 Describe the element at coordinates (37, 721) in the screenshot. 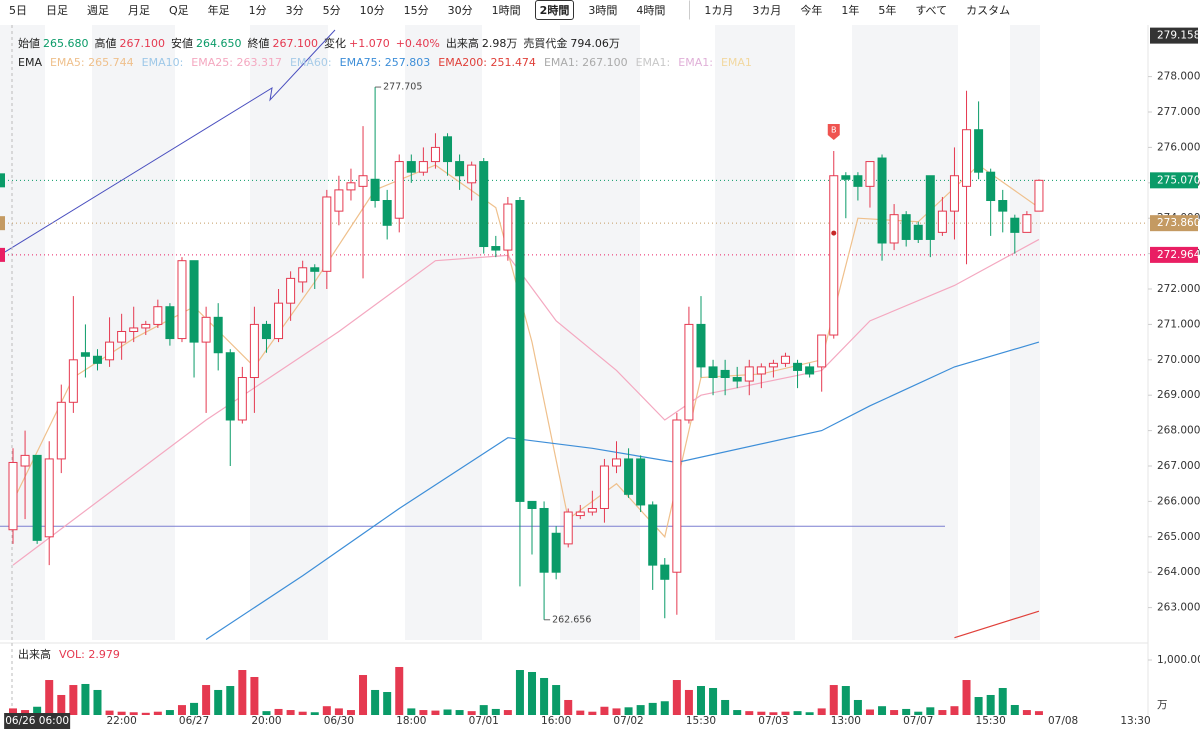

I see `x-tick-label: 06/26 06:00` at that location.